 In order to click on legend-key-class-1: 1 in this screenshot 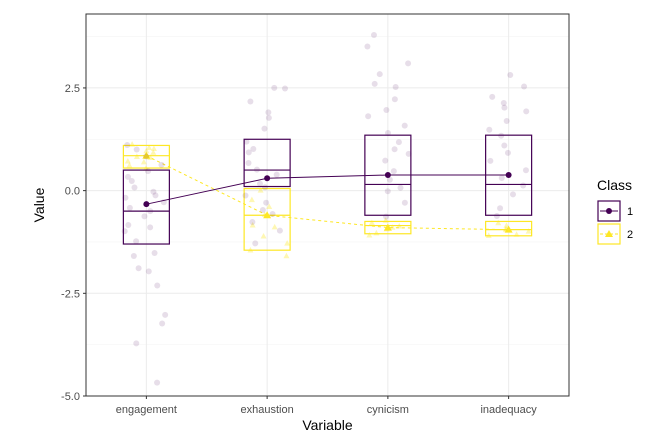, I will do `click(615, 211)`.